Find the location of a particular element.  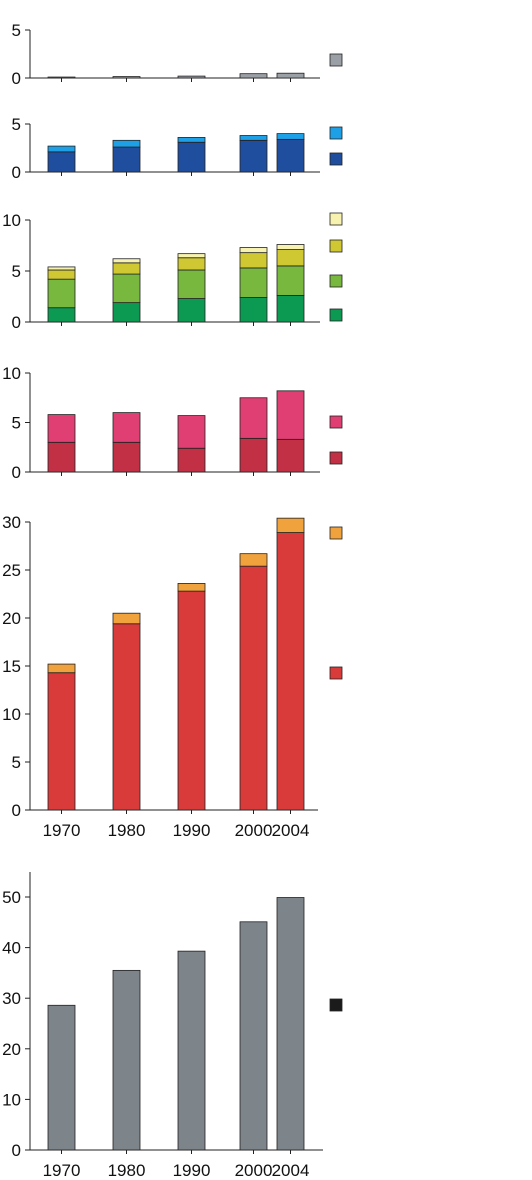

y-tick-label: 25 is located at coordinates (11, 570).